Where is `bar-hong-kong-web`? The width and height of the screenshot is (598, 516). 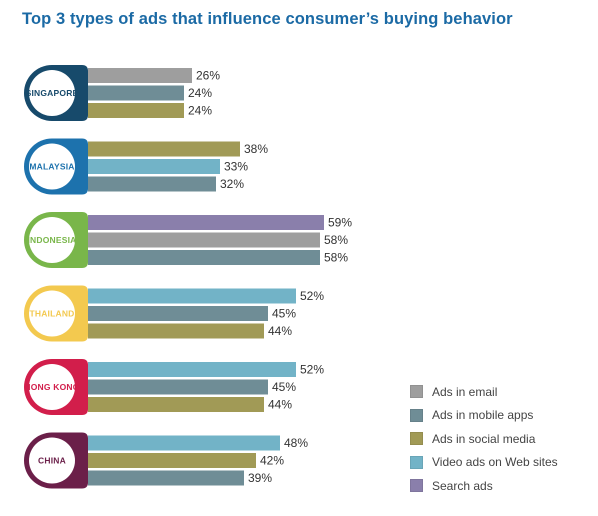 bar-hong-kong-web is located at coordinates (192, 369).